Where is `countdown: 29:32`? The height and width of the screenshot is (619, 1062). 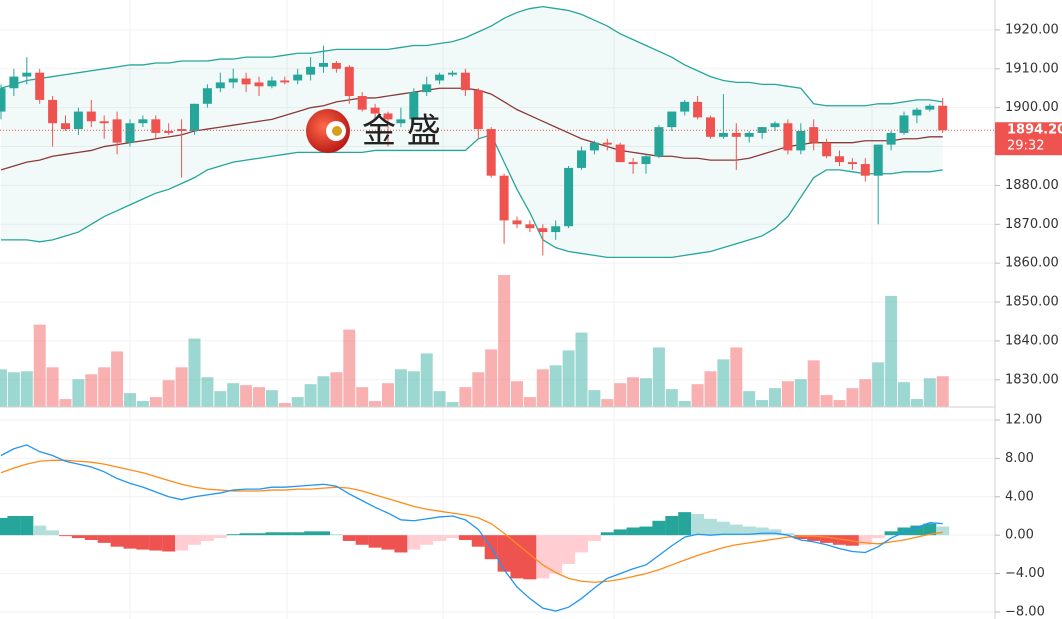 countdown: 29:32 is located at coordinates (1025, 146).